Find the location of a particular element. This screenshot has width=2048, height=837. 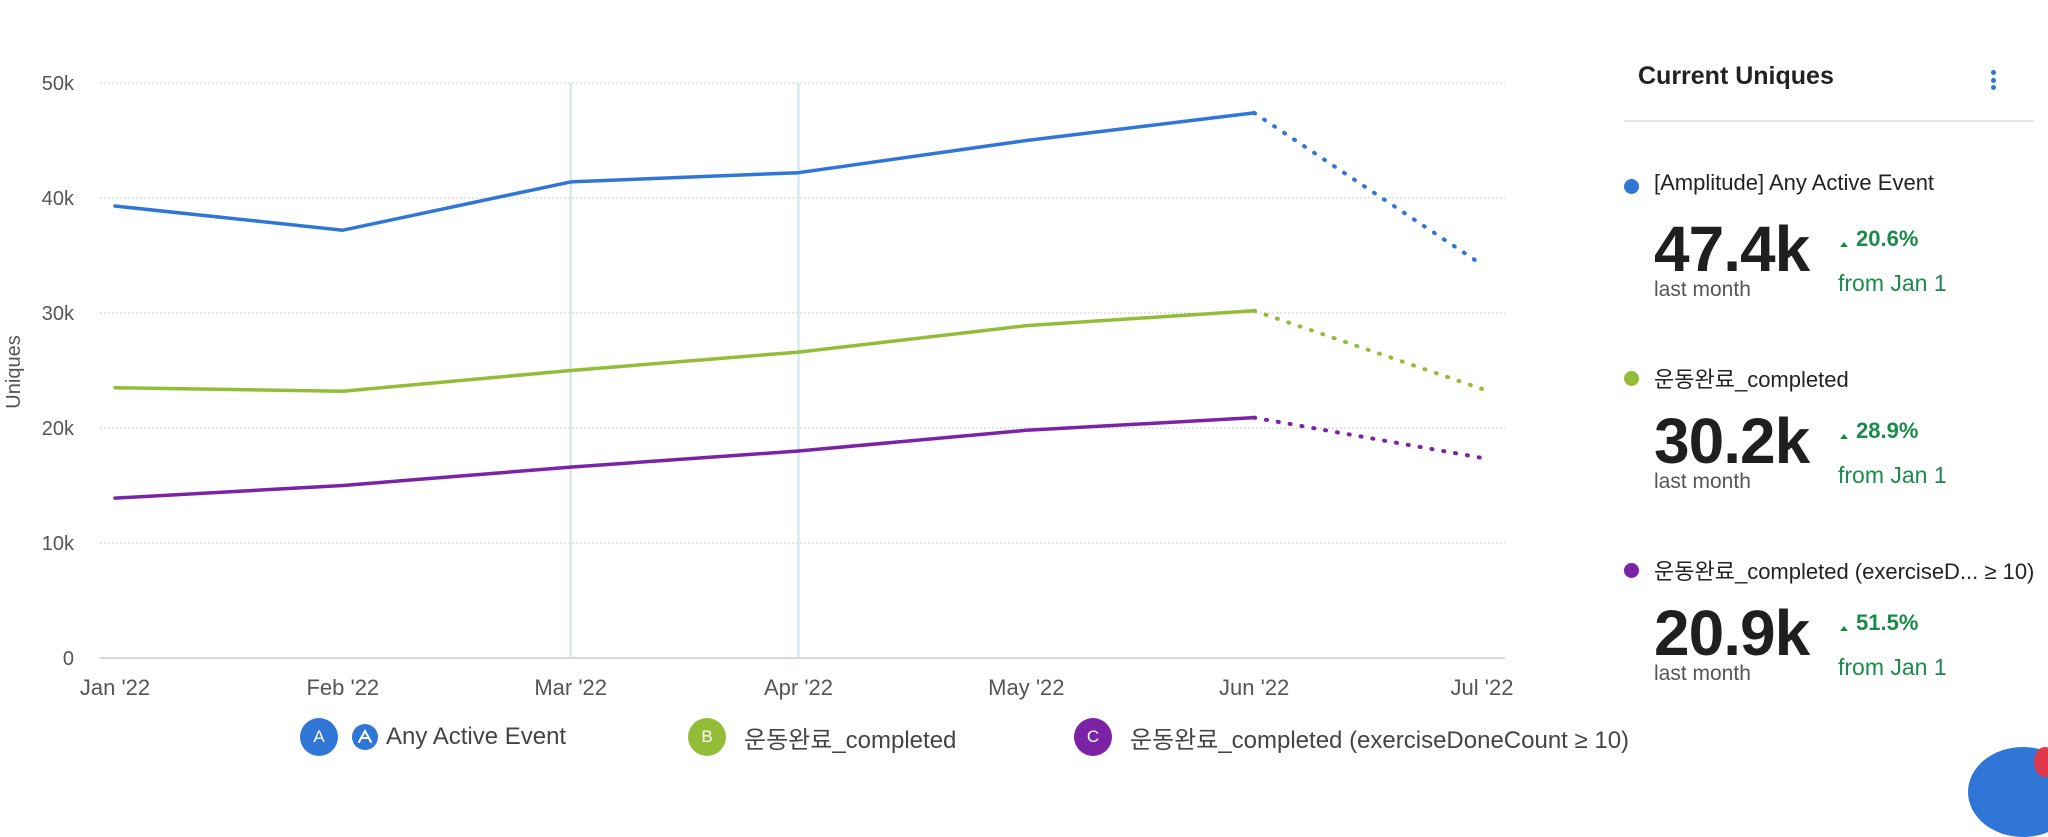

metric-value: 47.4k is located at coordinates (1732, 249).